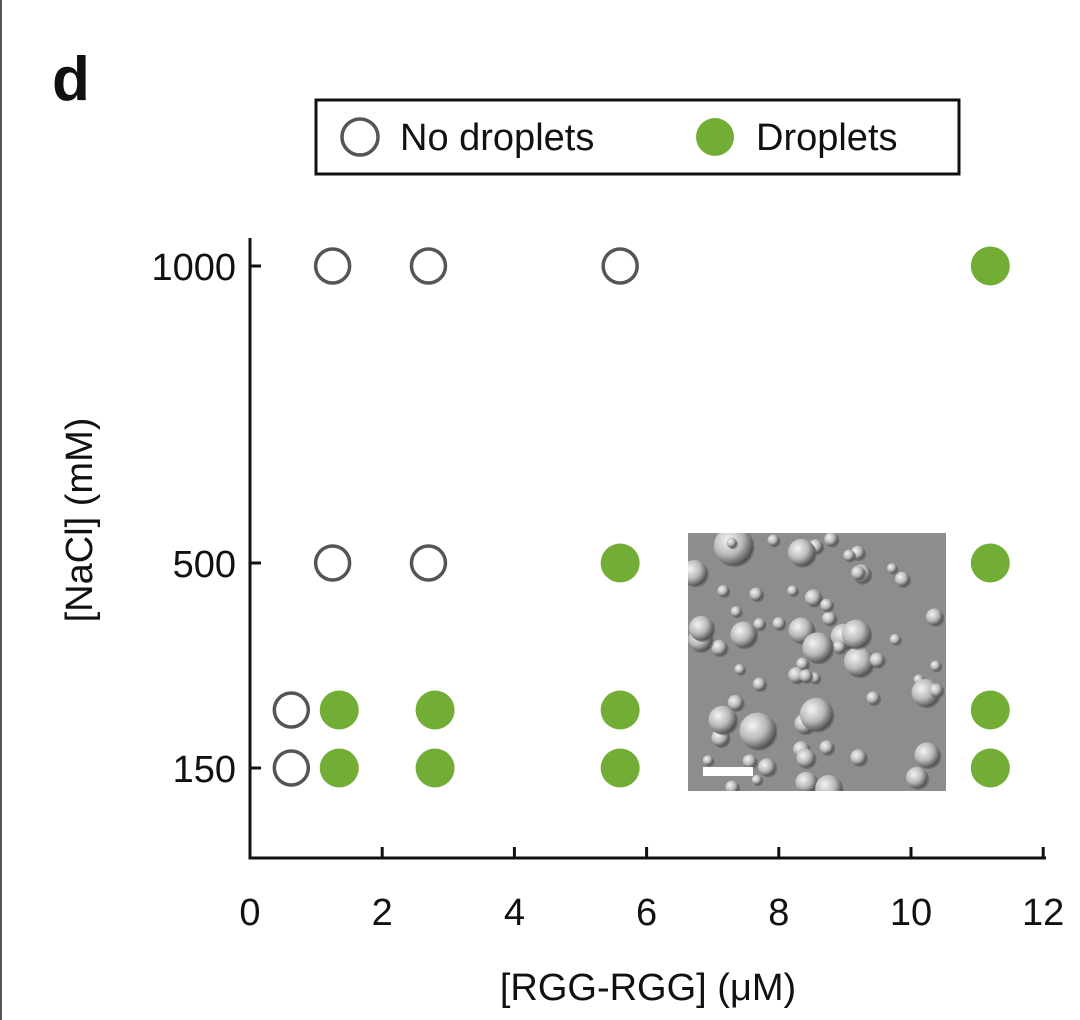  Describe the element at coordinates (204, 565) in the screenshot. I see `y-tick-label: 500` at that location.